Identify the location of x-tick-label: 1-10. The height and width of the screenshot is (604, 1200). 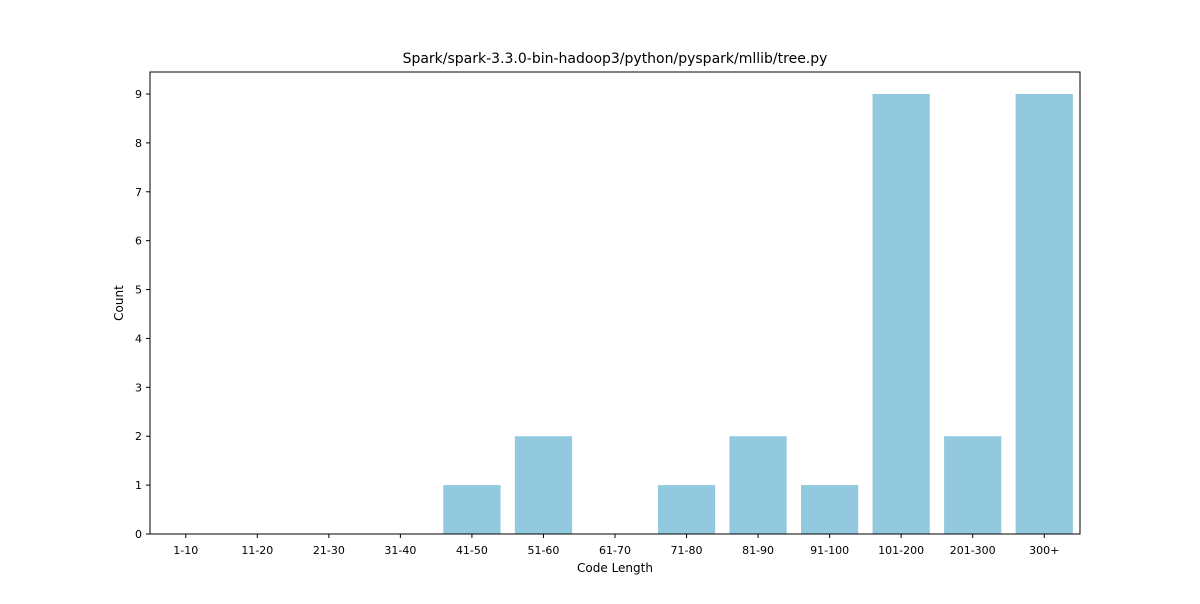
(185, 550).